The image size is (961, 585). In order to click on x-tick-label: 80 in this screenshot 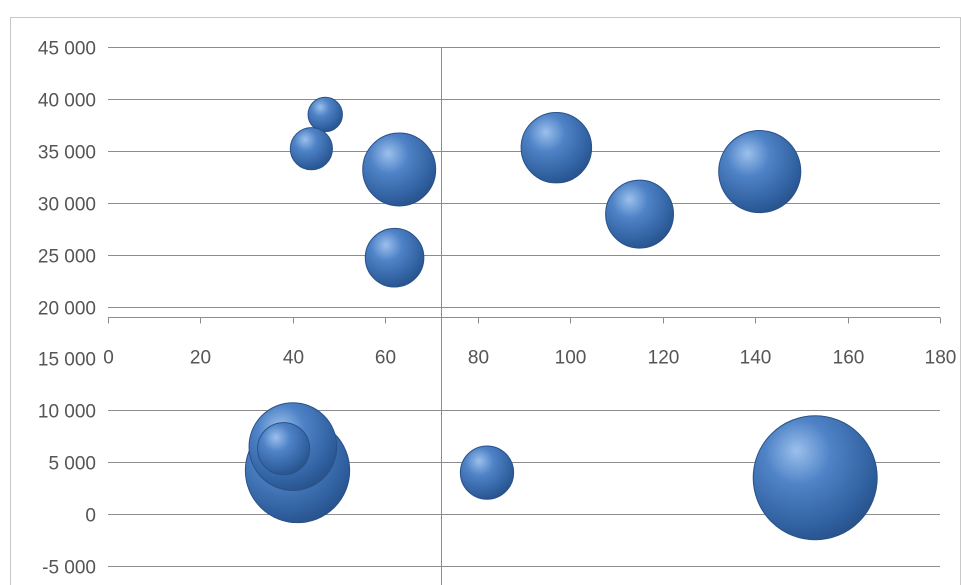, I will do `click(478, 358)`.